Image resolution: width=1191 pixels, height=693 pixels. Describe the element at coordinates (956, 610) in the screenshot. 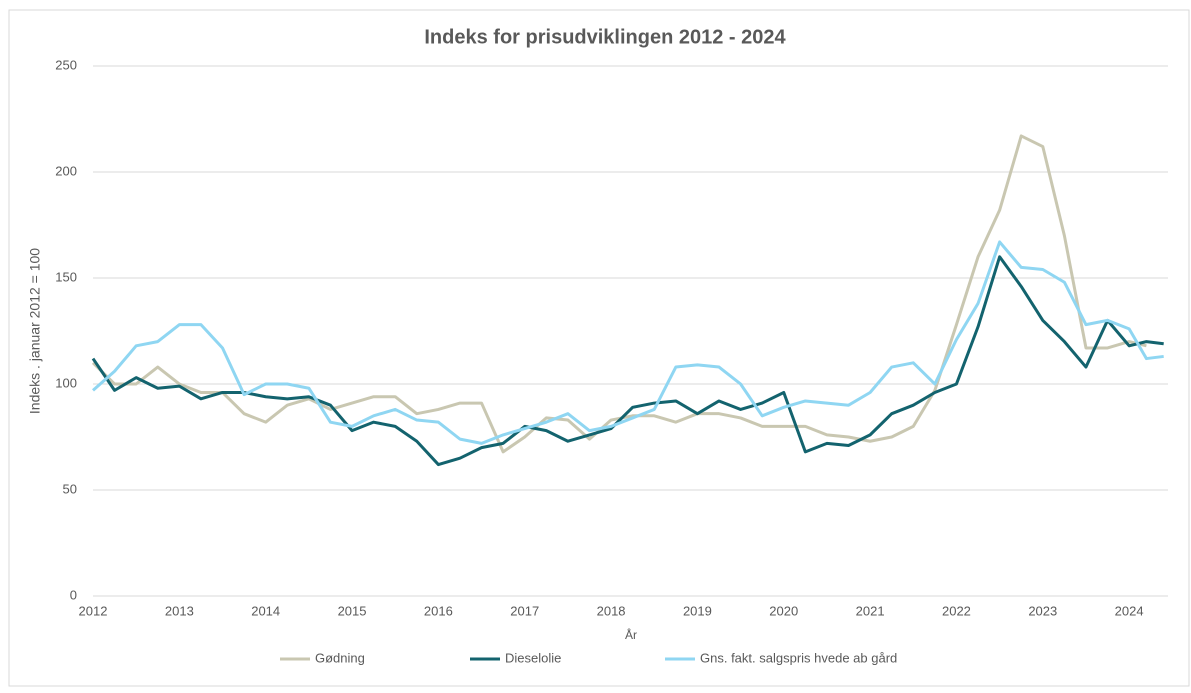

I see `x-tick-label: 2022` at that location.